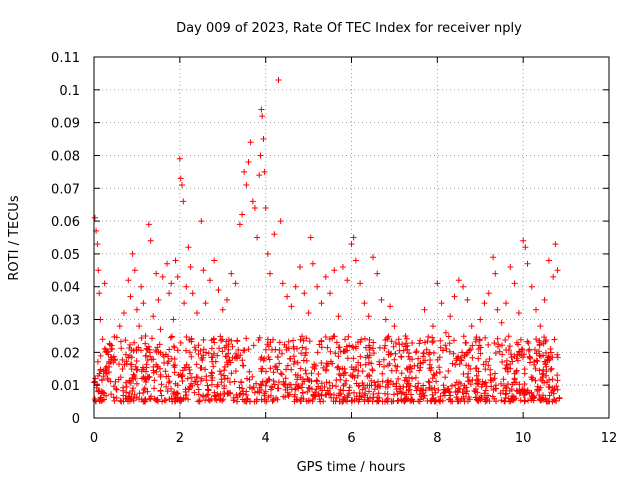 Image resolution: width=640 pixels, height=480 pixels. What do you see at coordinates (180, 438) in the screenshot?
I see `x-tick-label: 2` at bounding box center [180, 438].